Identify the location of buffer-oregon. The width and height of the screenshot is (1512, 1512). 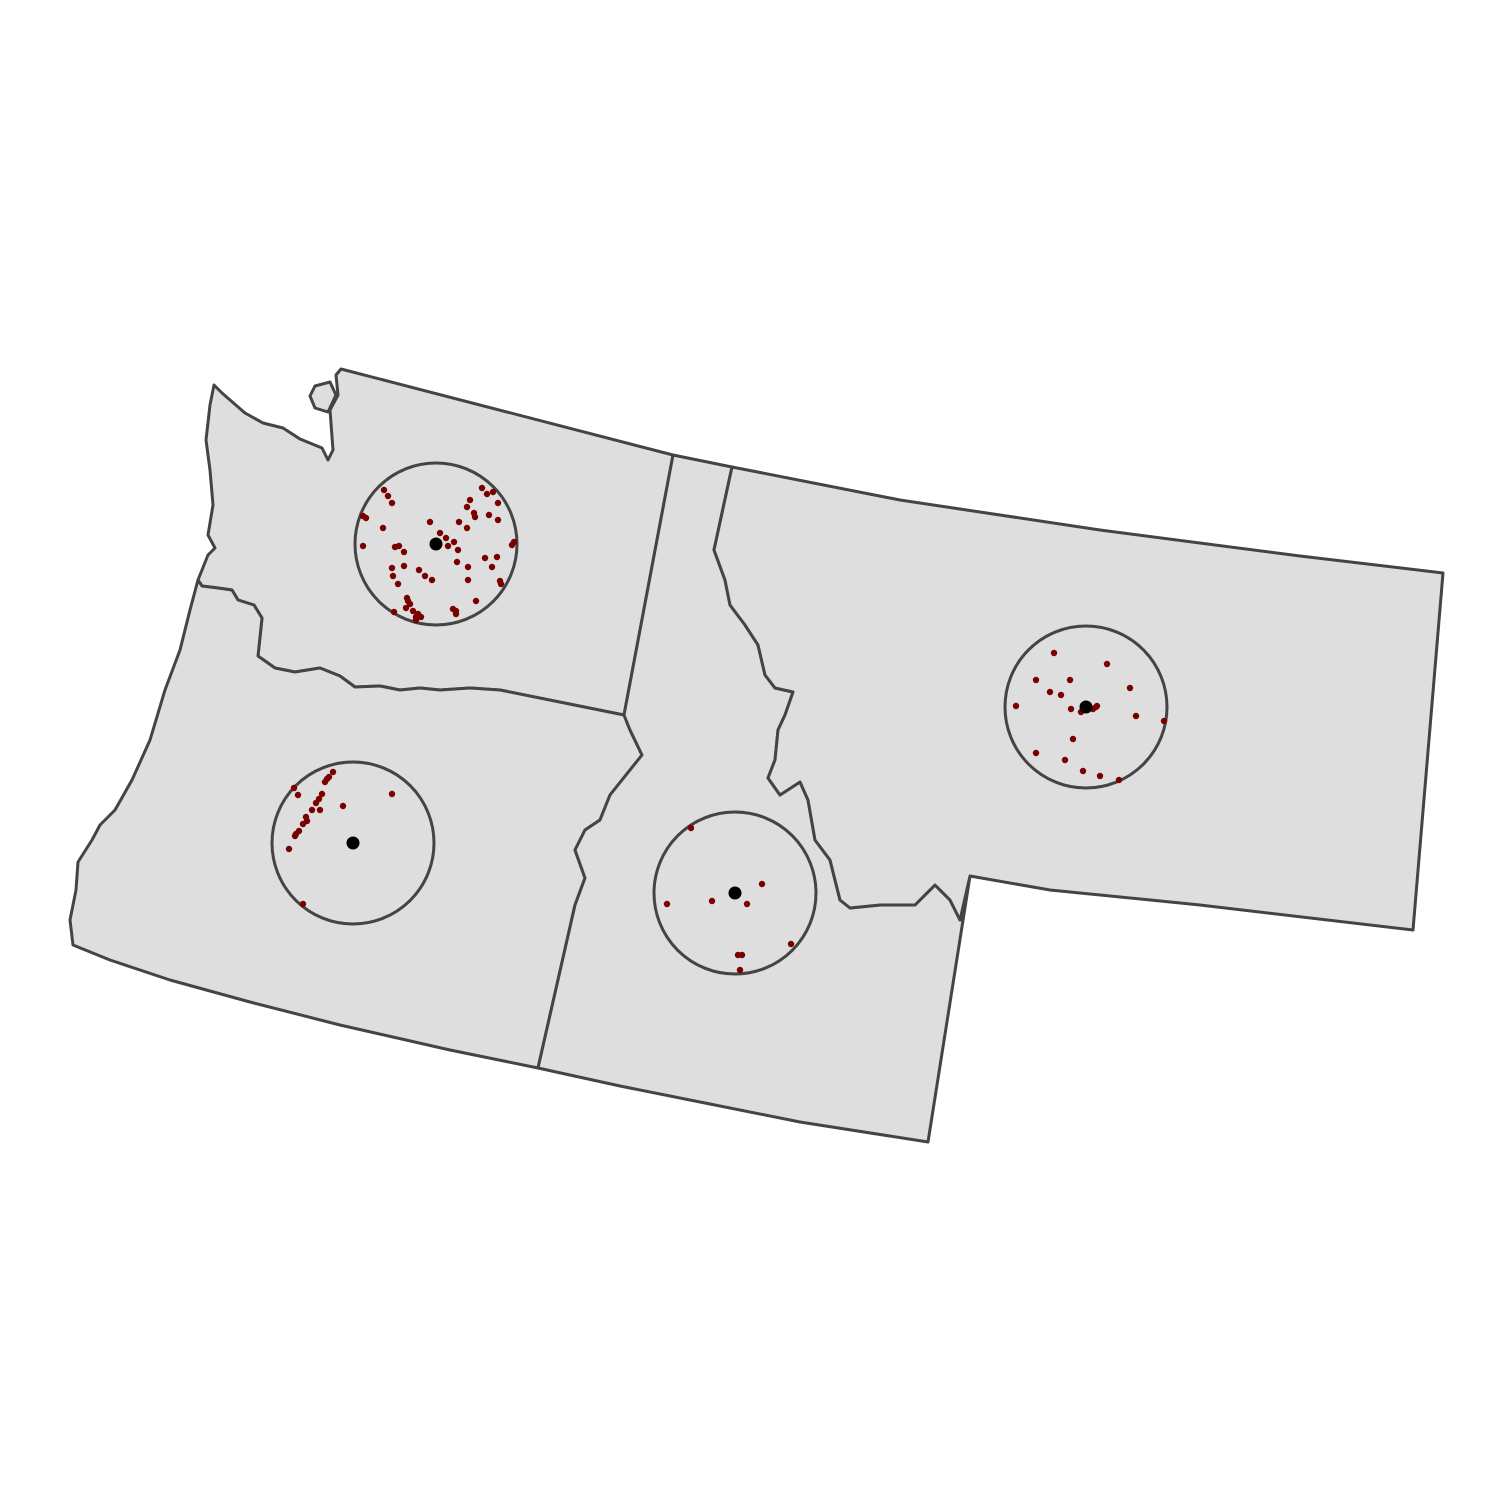
(353, 843).